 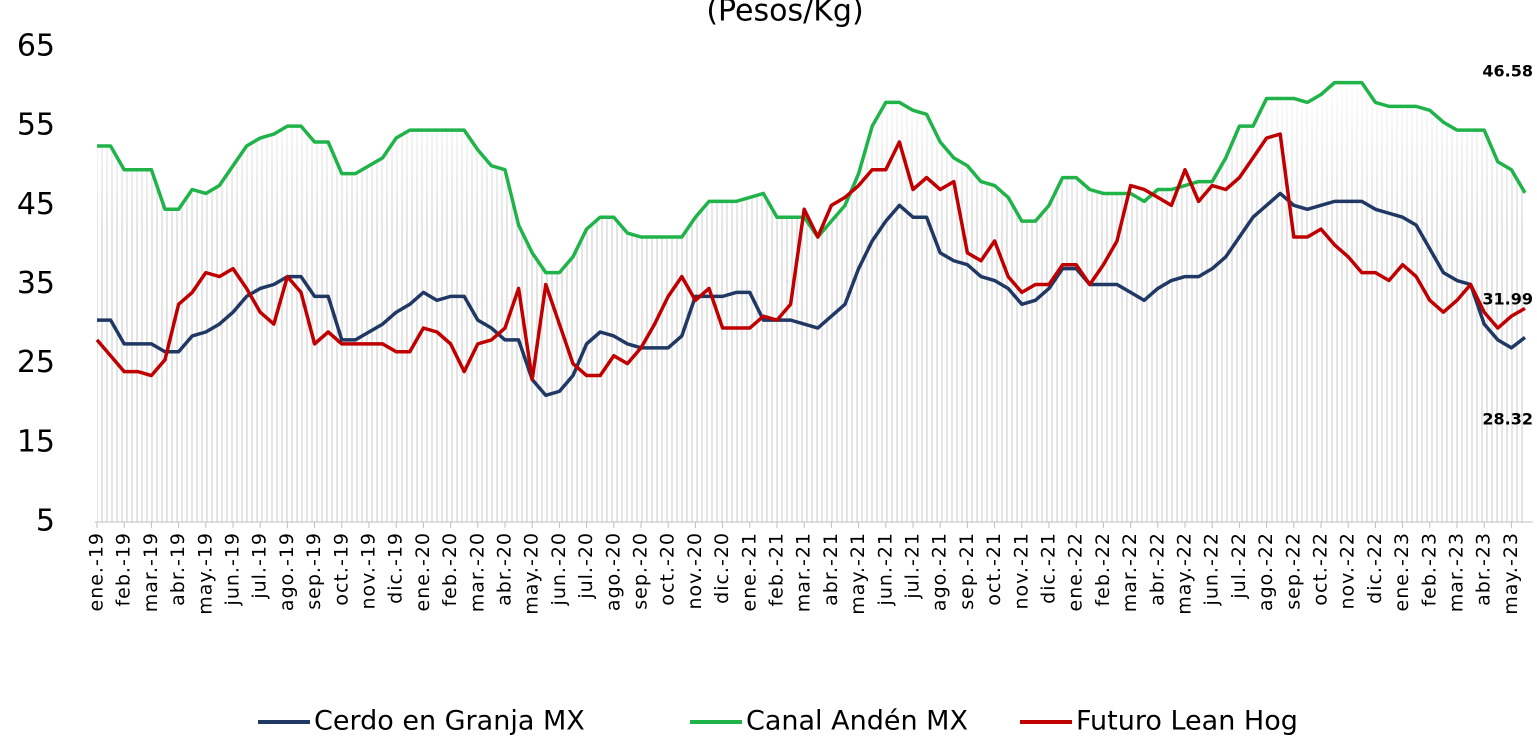 What do you see at coordinates (749, 572) in the screenshot?
I see `x-tick-label: ene.-21` at bounding box center [749, 572].